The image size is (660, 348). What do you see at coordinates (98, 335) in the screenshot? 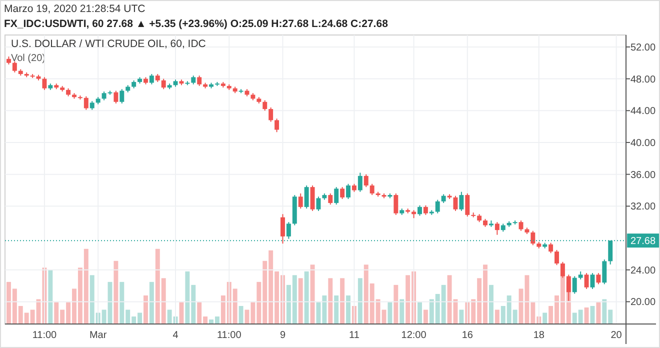
I see `x-tick-label: Mar` at bounding box center [98, 335].